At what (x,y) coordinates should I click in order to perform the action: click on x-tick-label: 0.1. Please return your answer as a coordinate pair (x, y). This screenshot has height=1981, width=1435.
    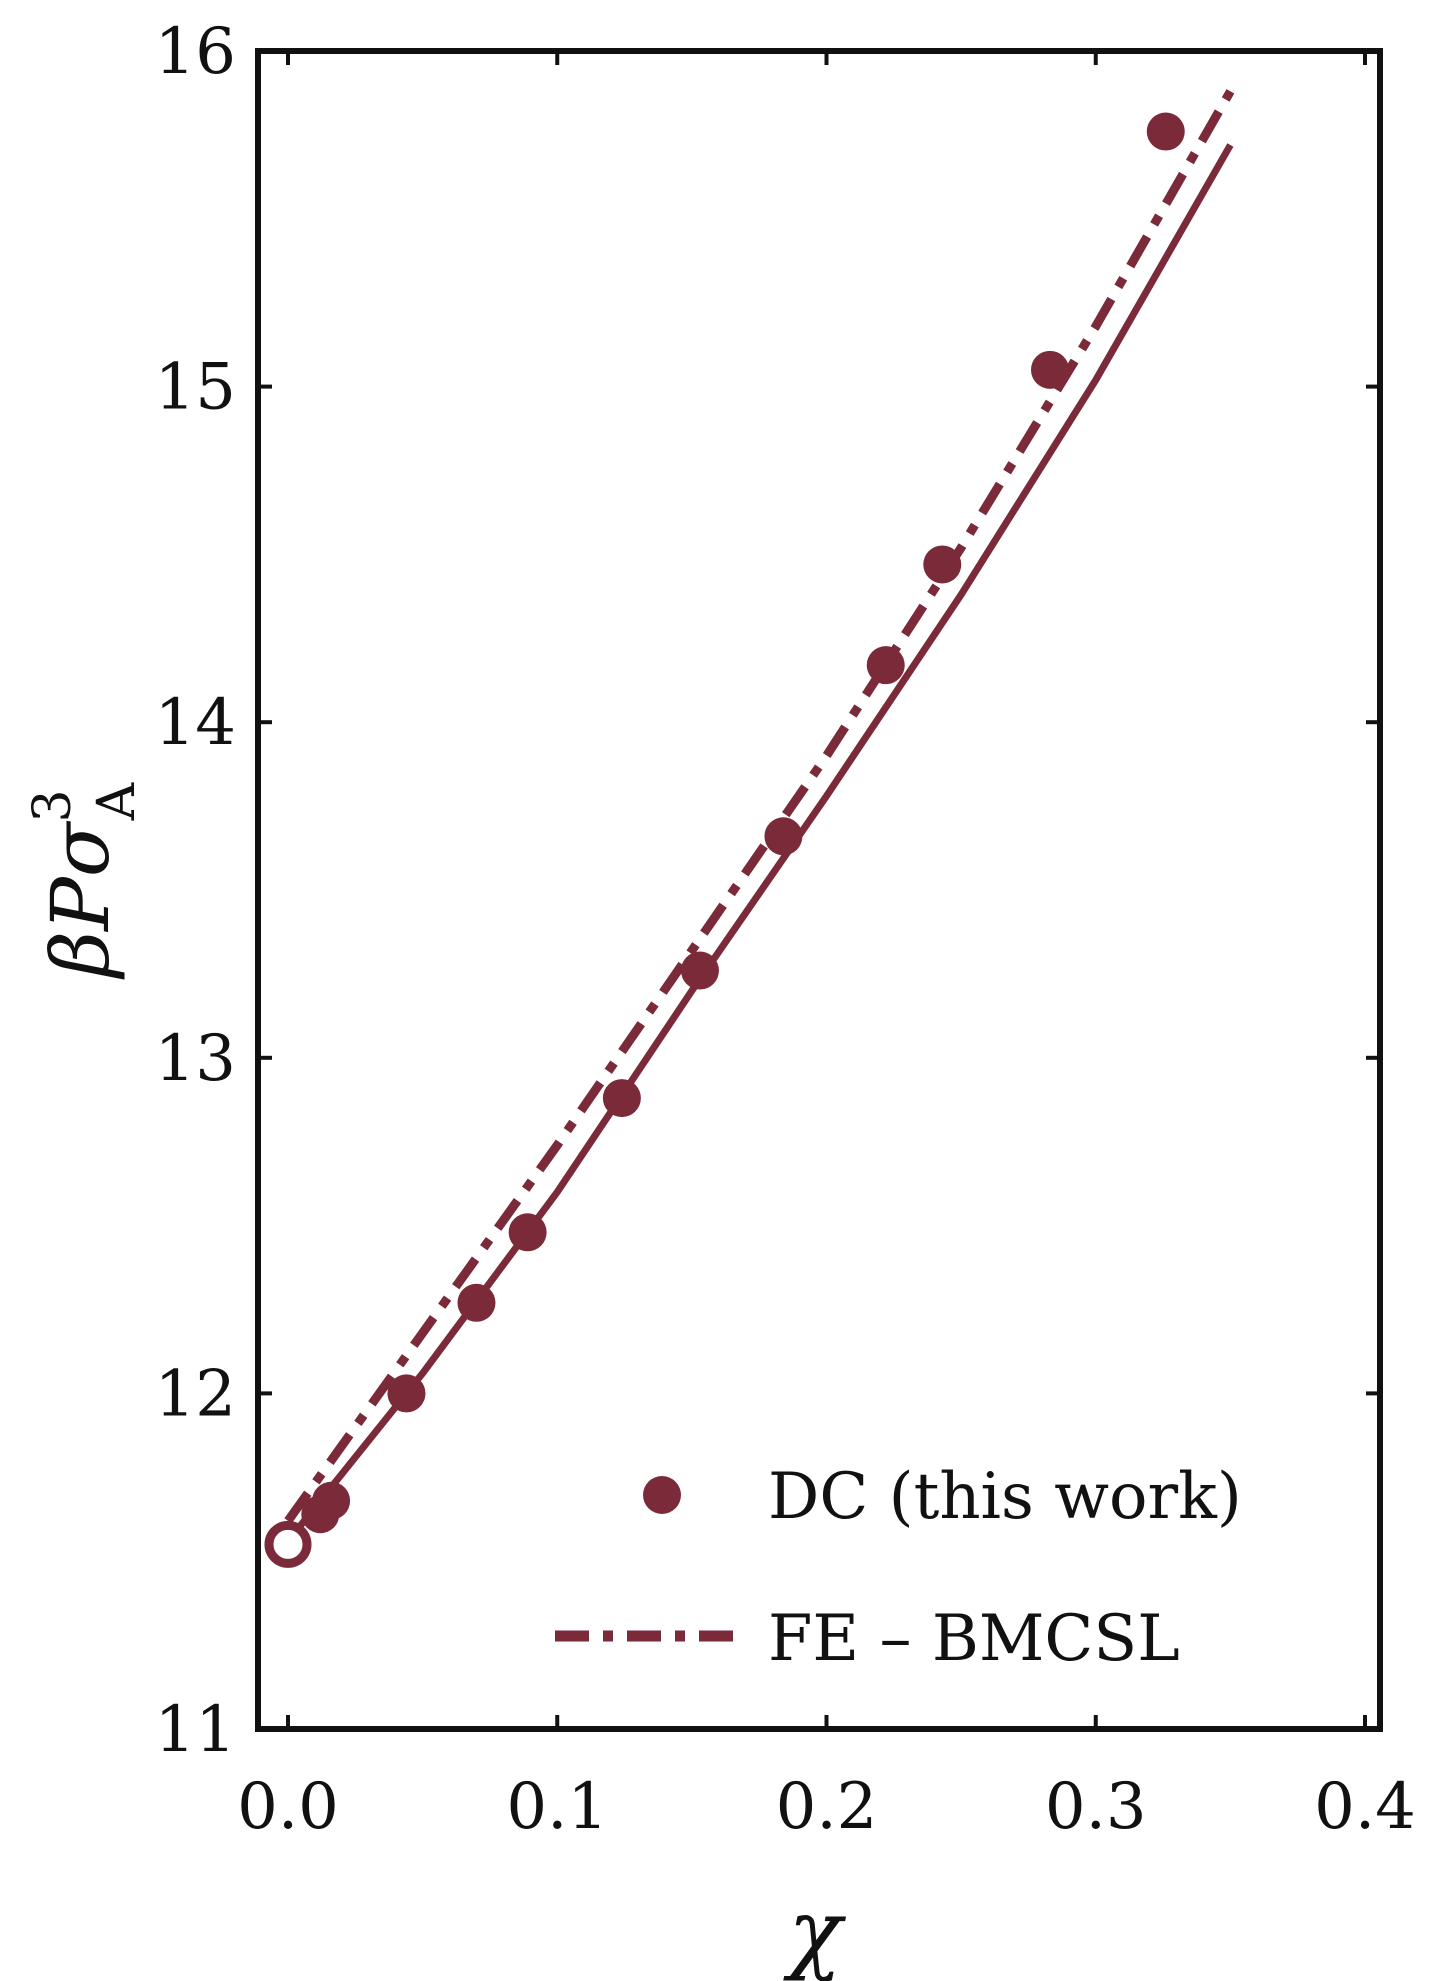
    Looking at the image, I should click on (557, 1807).